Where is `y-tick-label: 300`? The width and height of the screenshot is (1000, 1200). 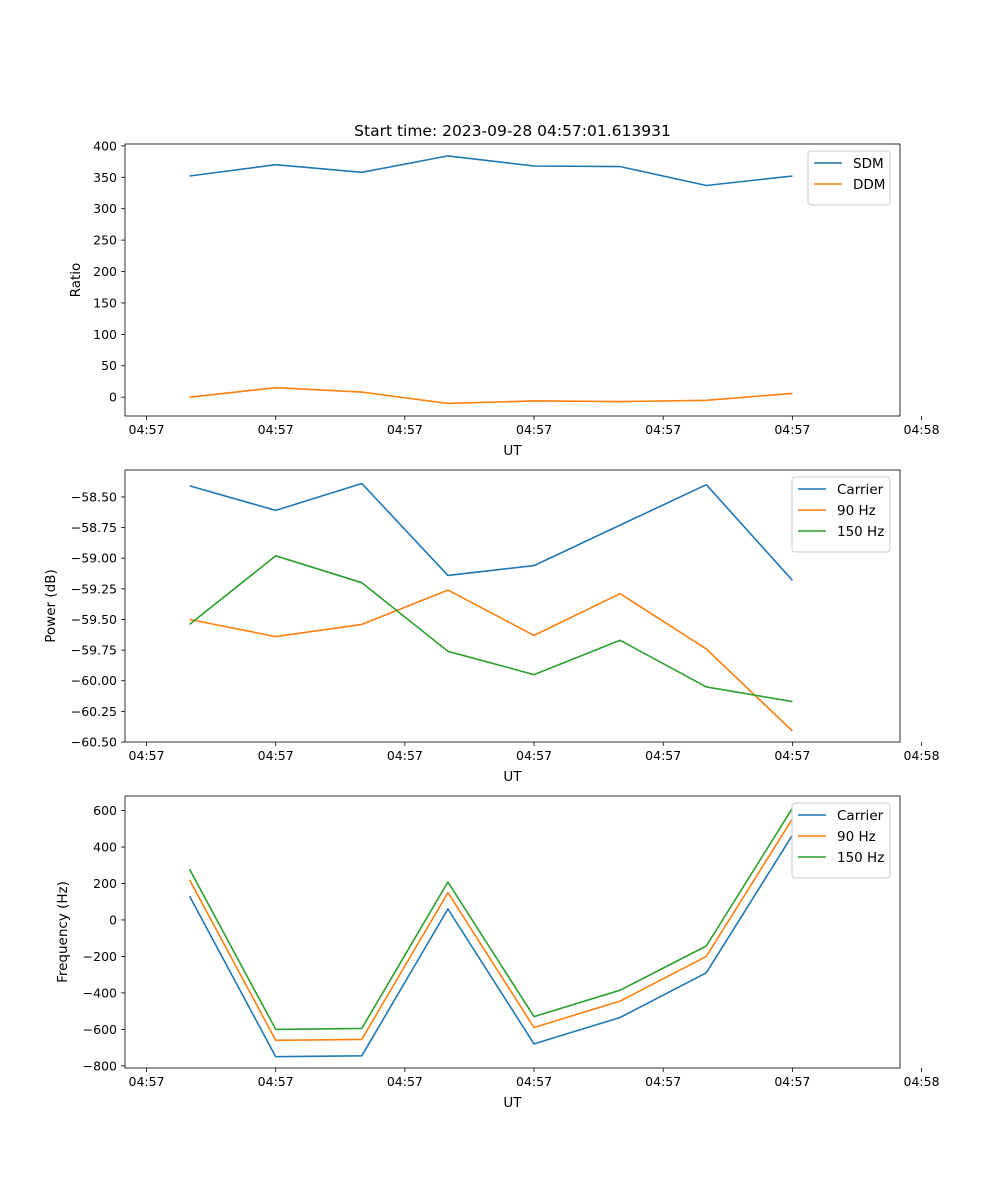
y-tick-label: 300 is located at coordinates (105, 208).